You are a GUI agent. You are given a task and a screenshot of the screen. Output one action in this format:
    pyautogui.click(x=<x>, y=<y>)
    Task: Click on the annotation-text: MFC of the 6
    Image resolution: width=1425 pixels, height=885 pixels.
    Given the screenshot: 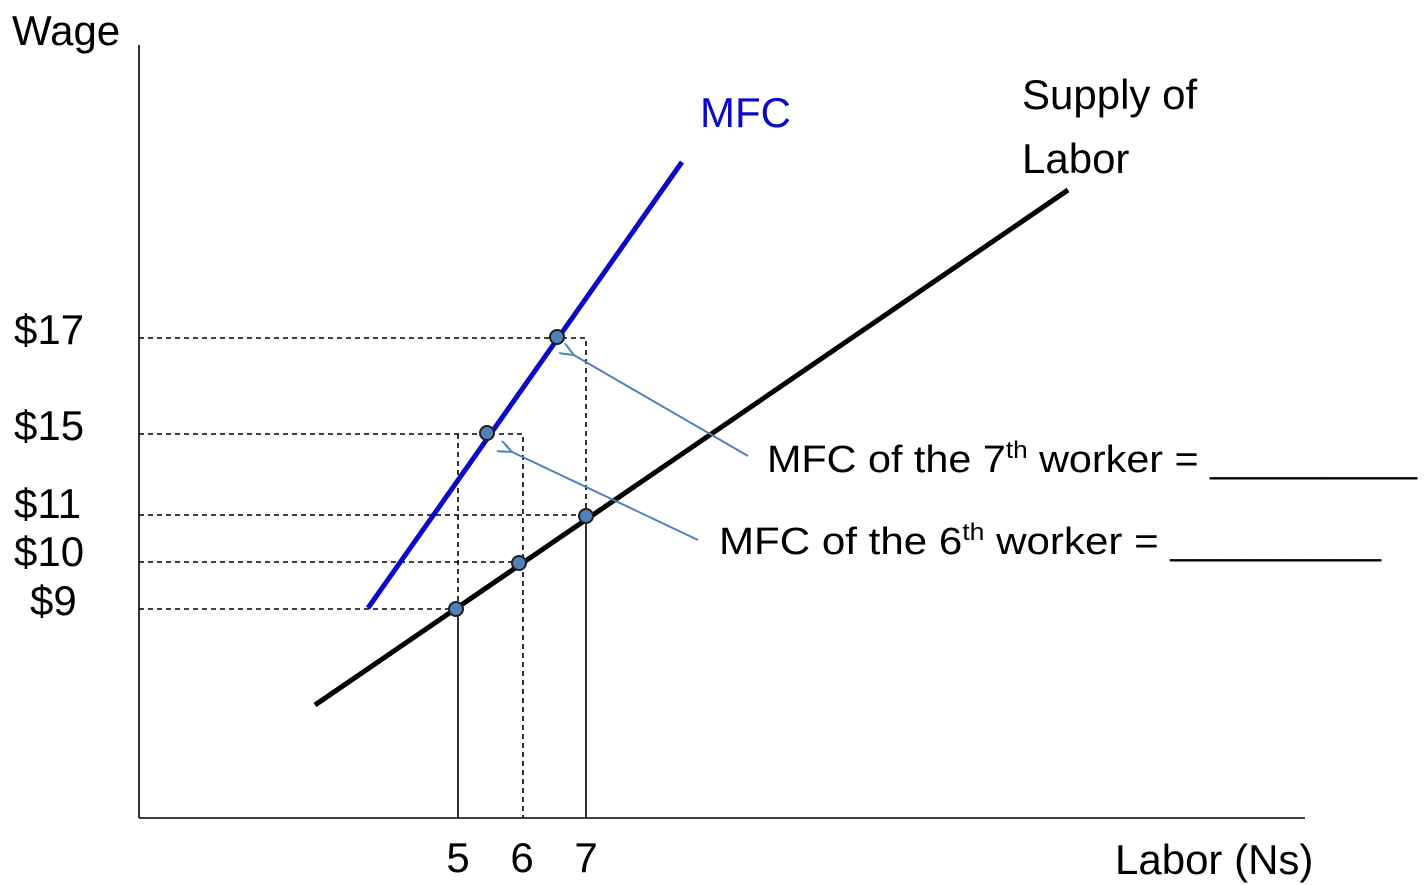 What is the action you would take?
    pyautogui.click(x=840, y=542)
    